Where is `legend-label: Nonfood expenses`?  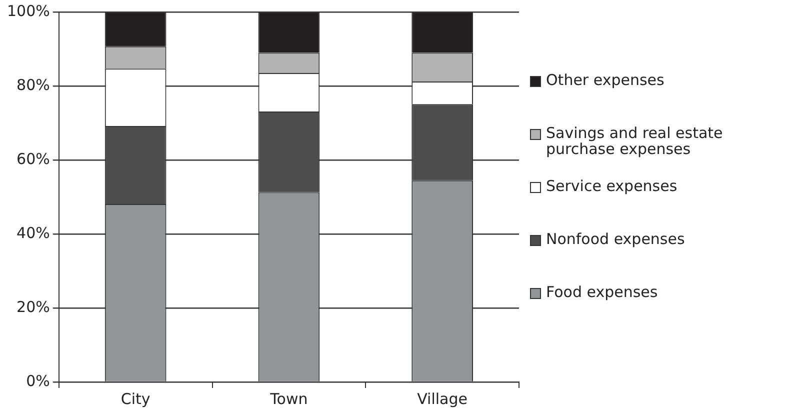
legend-label: Nonfood expenses is located at coordinates (616, 239).